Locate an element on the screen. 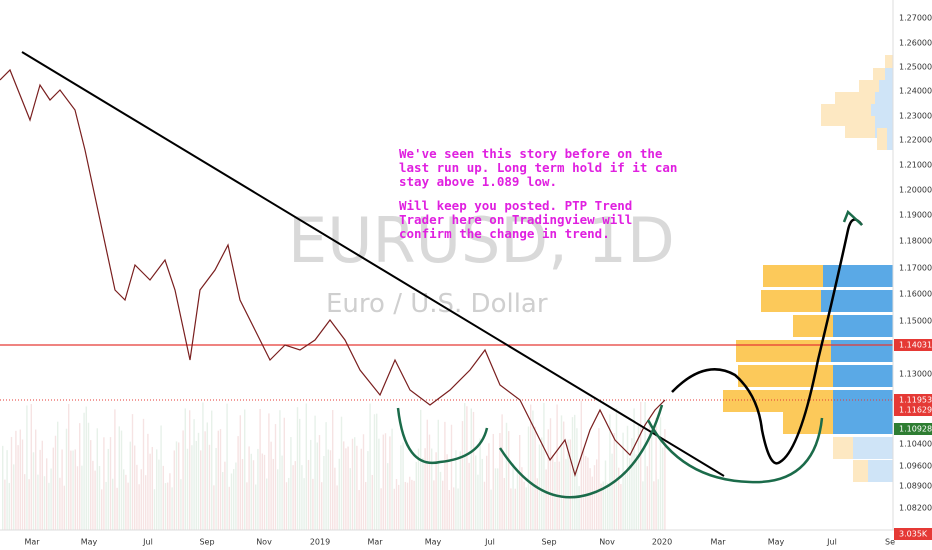 The height and width of the screenshot is (550, 932). annotation-line: We've seen this story before on the is located at coordinates (531, 153).